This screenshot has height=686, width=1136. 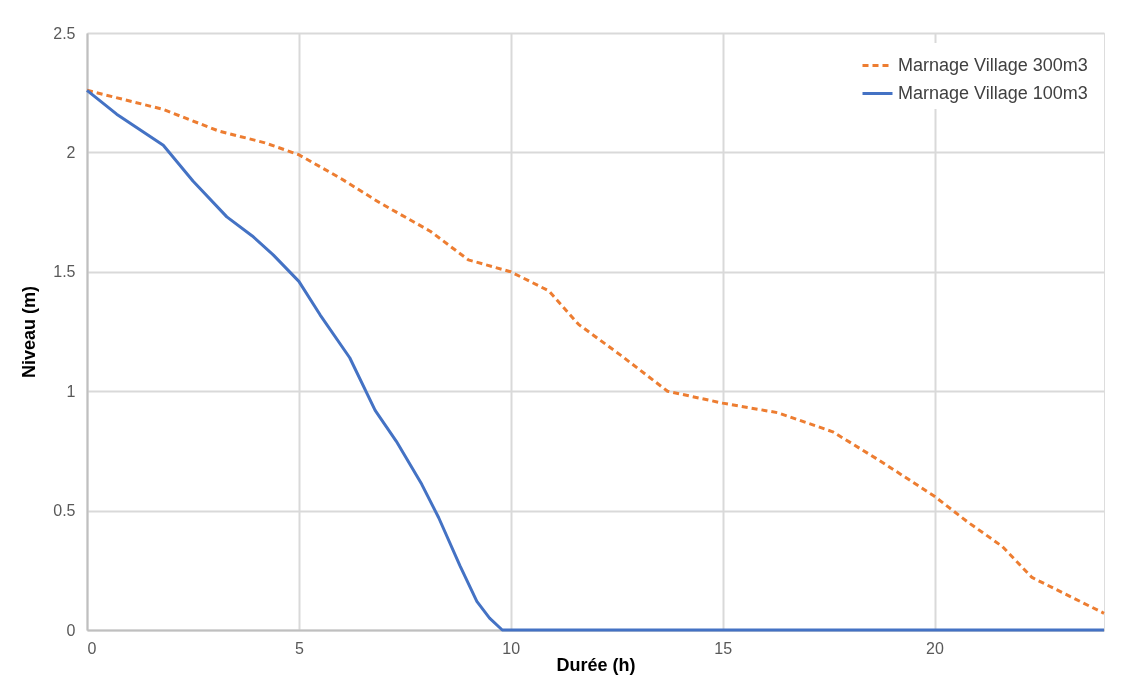 I want to click on y-tick-label: 2.5, so click(x=64, y=33).